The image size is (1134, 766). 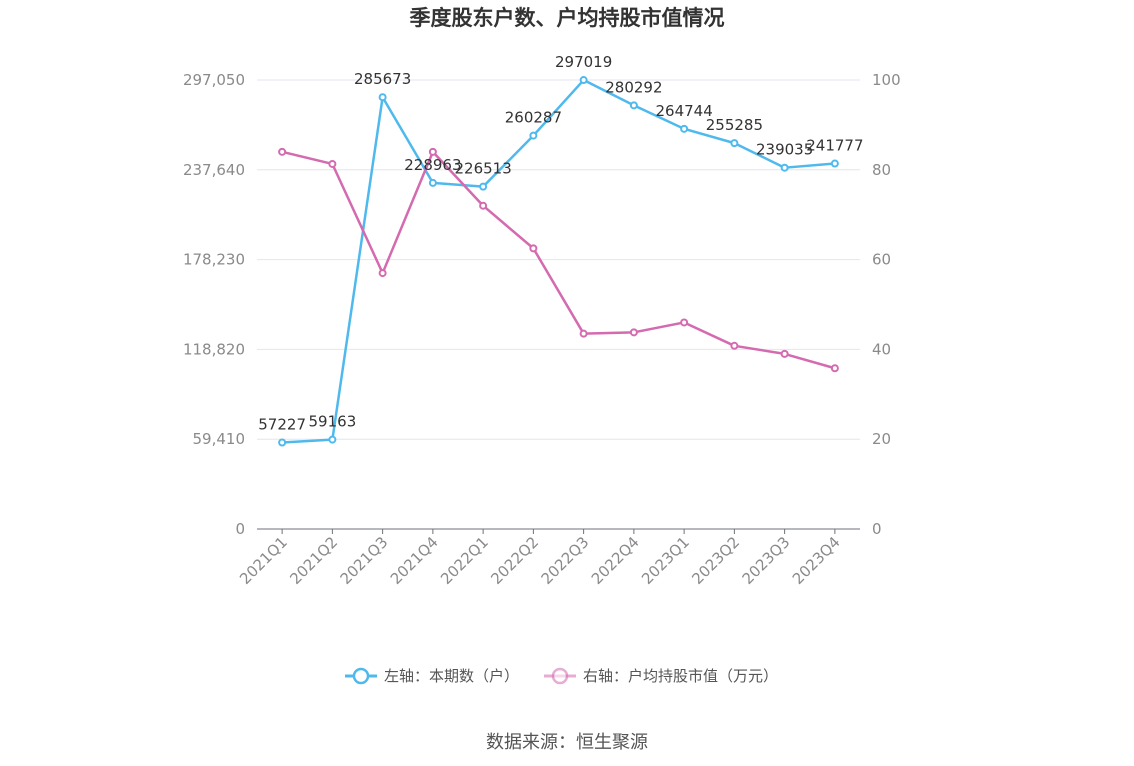 I want to click on data-label: 241777, so click(x=834, y=146).